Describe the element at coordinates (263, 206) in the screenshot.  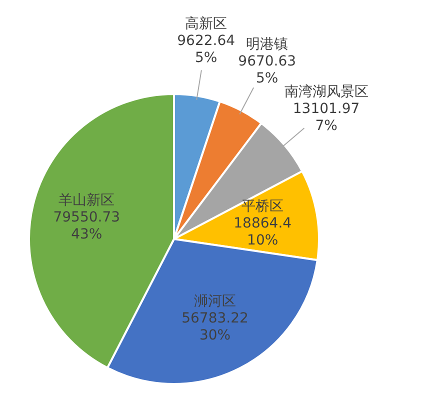
I see `slice-label: 平桥区` at that location.